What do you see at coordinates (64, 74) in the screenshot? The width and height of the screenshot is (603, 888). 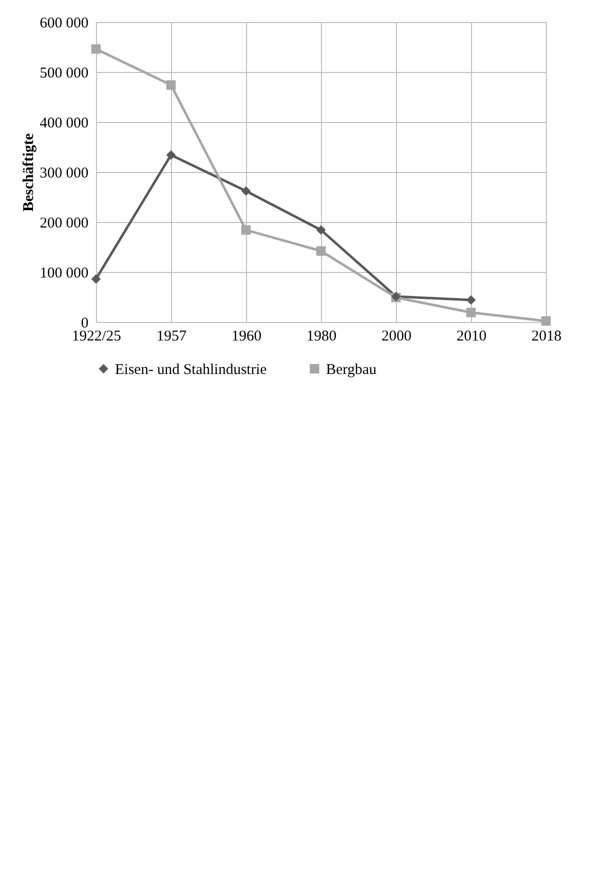 I see `y-tick-label: 500 000` at bounding box center [64, 74].